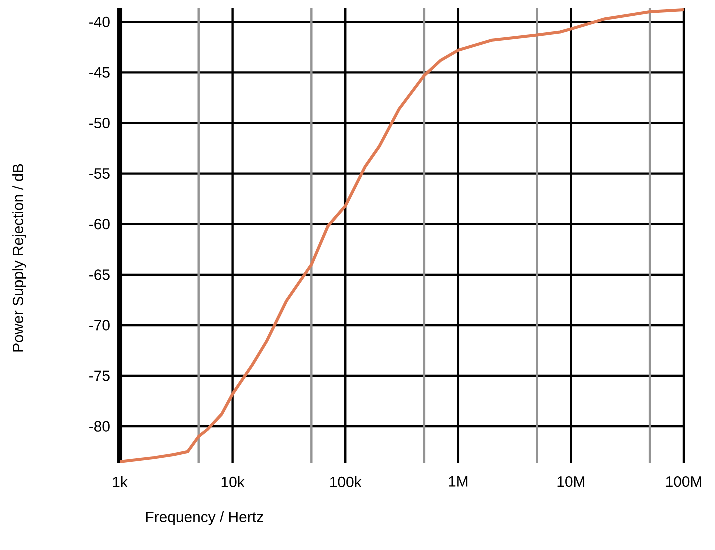 This screenshot has height=550, width=715. Describe the element at coordinates (346, 482) in the screenshot. I see `x-tick-label: 100k` at that location.